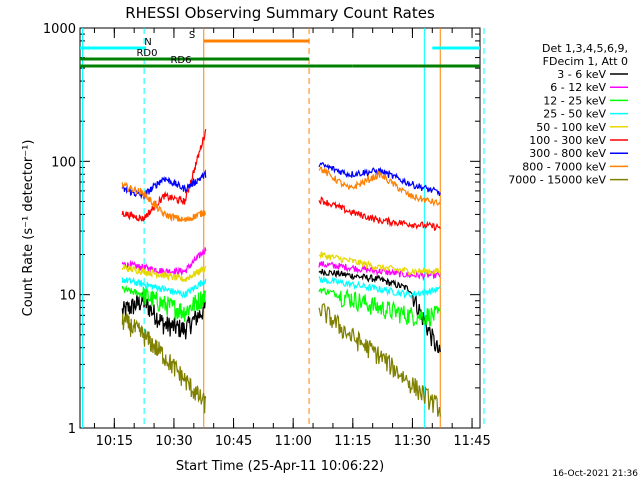 The height and width of the screenshot is (480, 640). What do you see at coordinates (571, 127) in the screenshot?
I see `legend-entry-label: 50 - 100 keV` at bounding box center [571, 127].